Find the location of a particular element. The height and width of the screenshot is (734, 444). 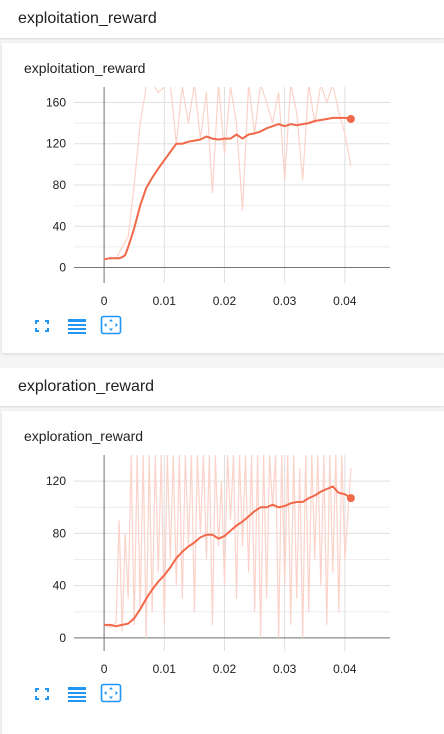

section-title: exploitation_reward is located at coordinates (87, 18).